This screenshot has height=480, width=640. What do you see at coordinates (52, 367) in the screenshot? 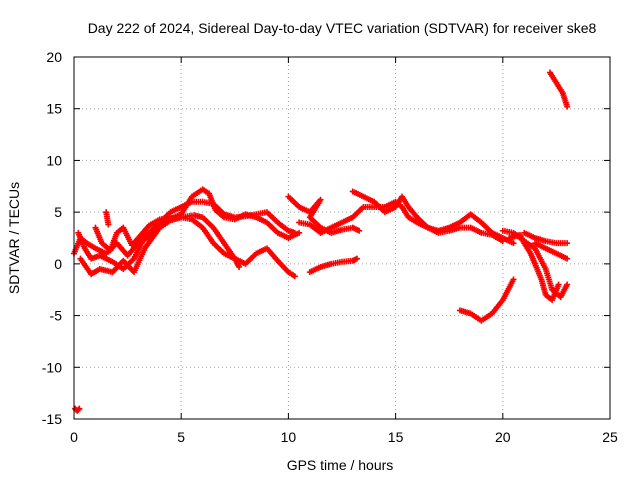
I see `y-tick-label: -10` at bounding box center [52, 367].